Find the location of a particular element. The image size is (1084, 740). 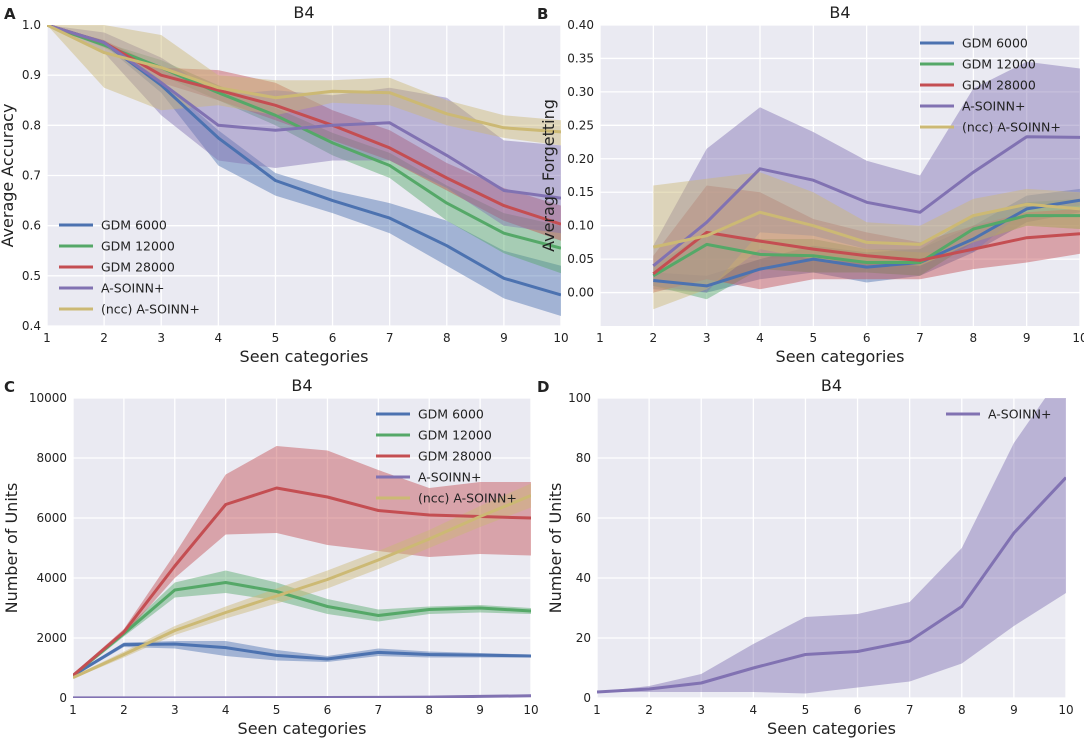

y-tick-label: 0.00 is located at coordinates (580, 293).